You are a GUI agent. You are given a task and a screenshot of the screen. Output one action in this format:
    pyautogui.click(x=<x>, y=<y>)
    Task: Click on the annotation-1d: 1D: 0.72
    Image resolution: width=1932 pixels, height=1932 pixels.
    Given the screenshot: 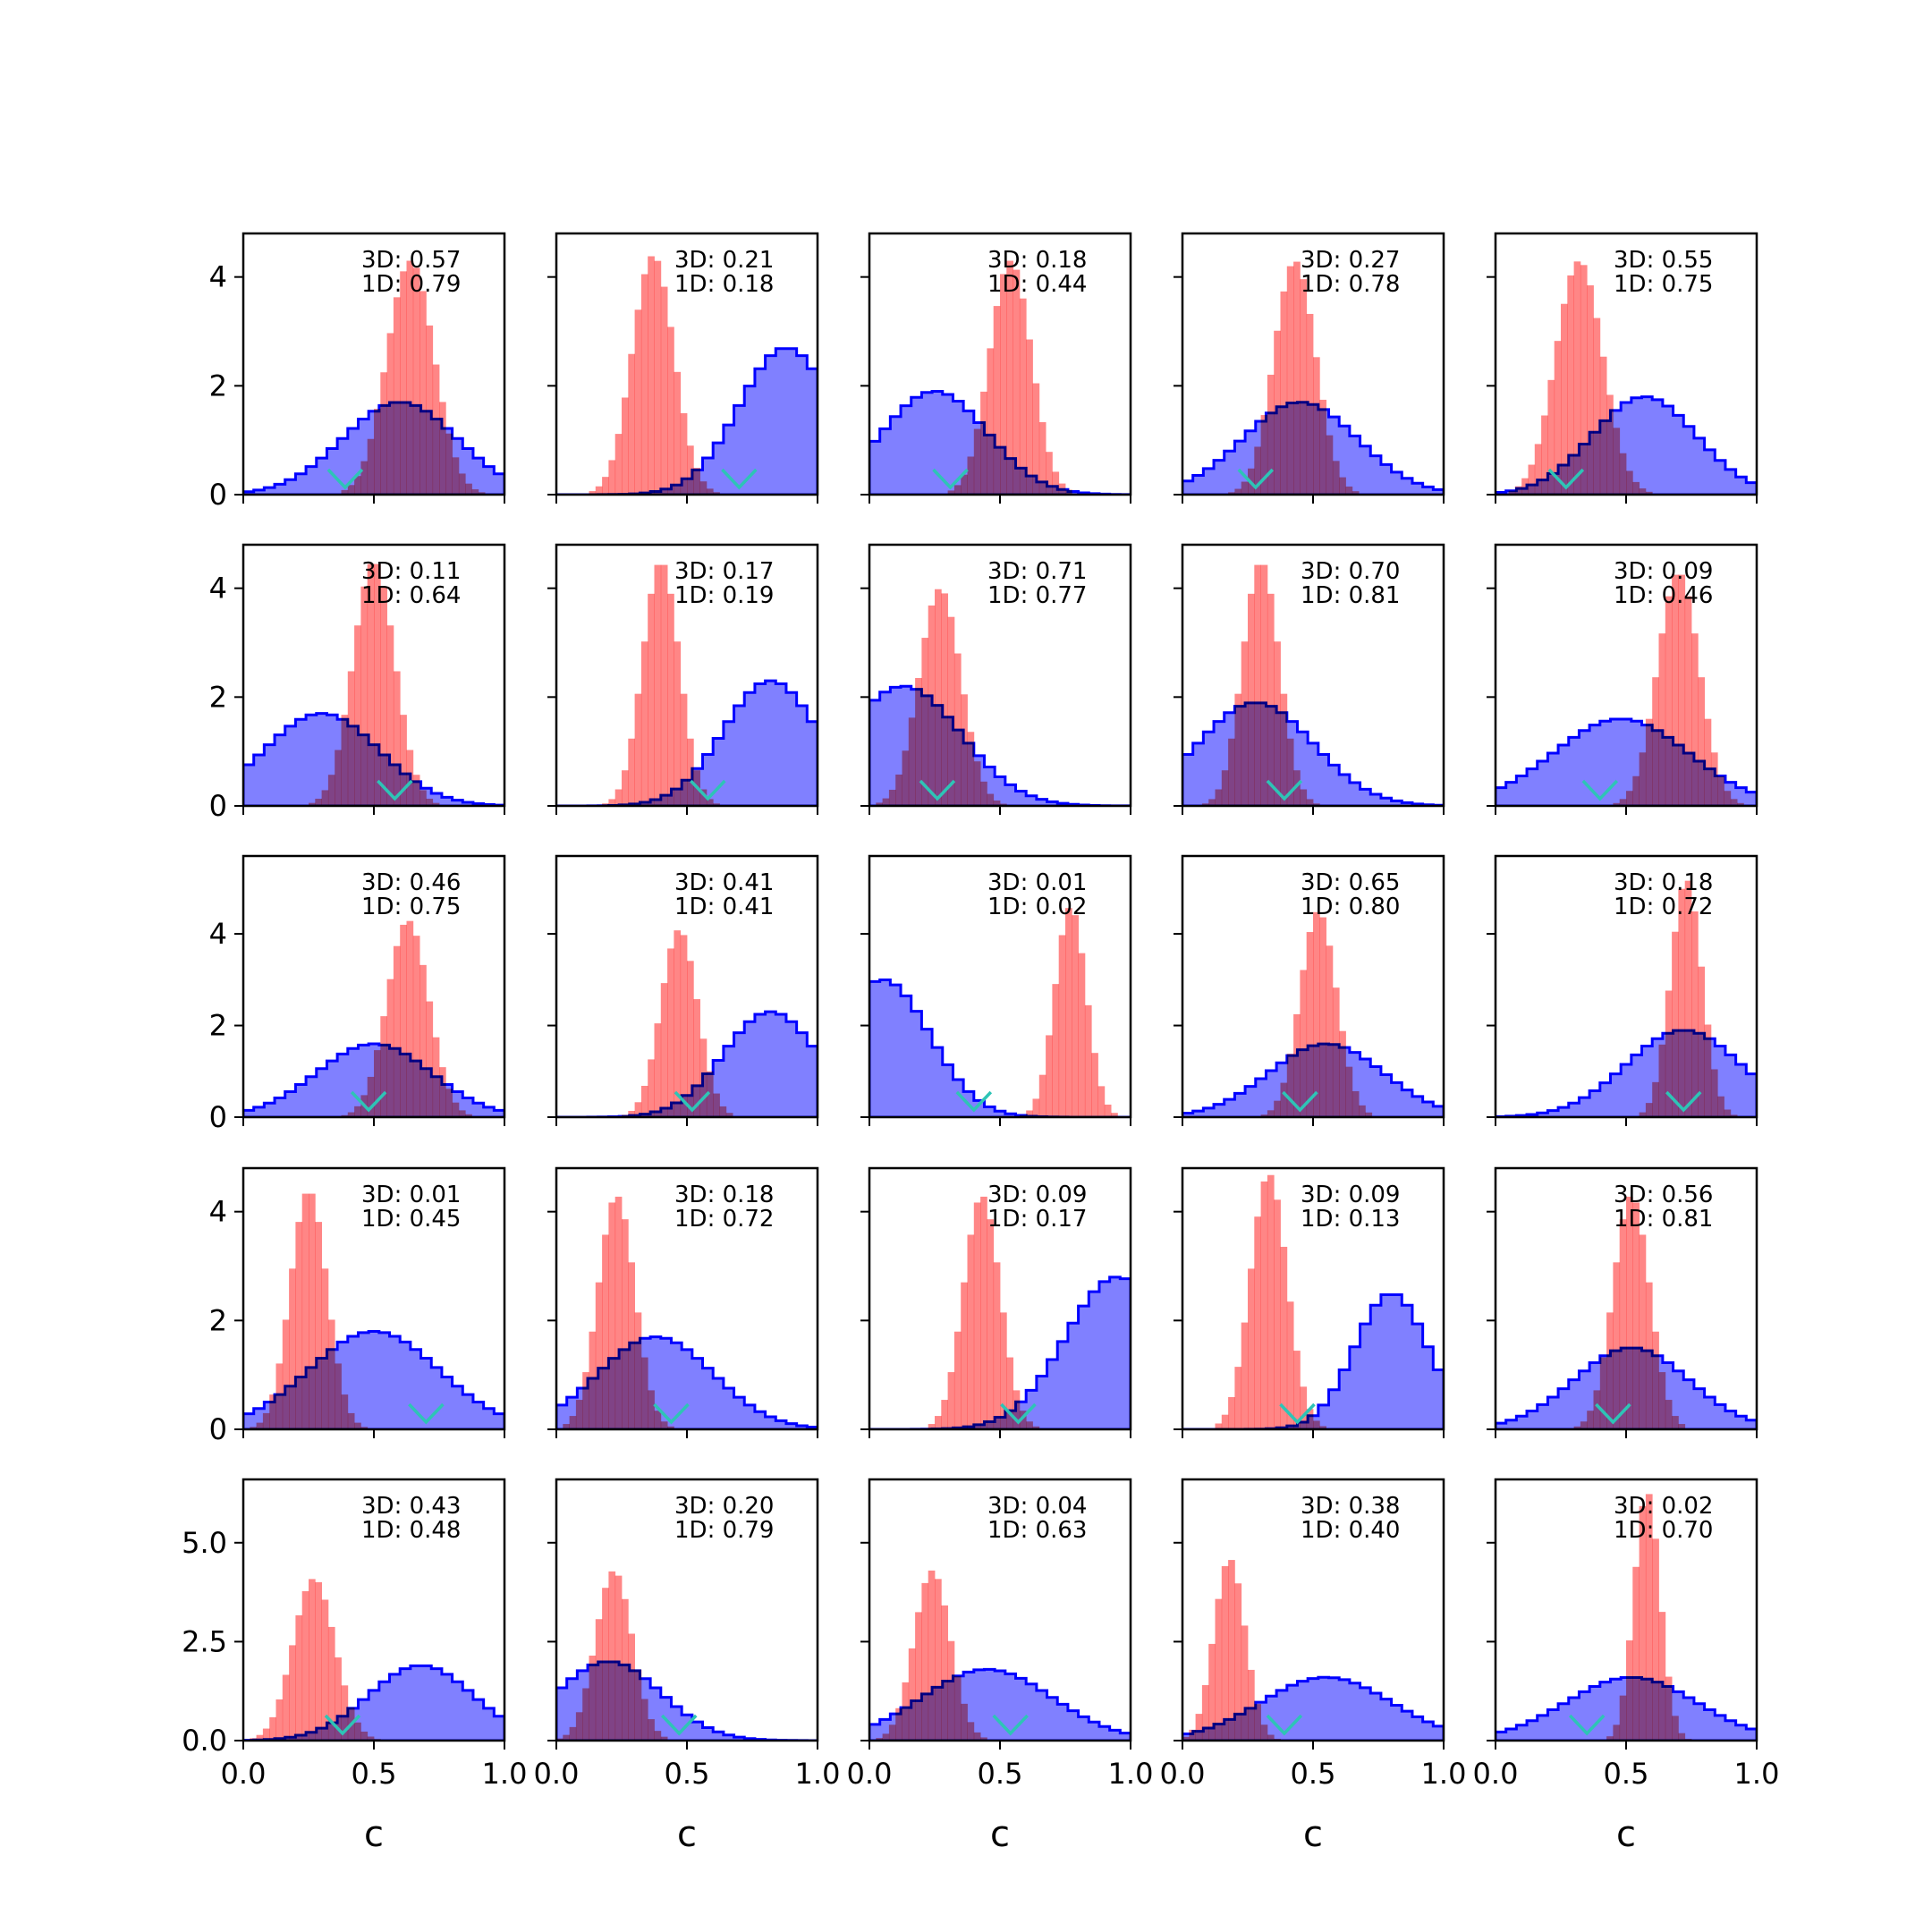 What is the action you would take?
    pyautogui.click(x=724, y=1219)
    